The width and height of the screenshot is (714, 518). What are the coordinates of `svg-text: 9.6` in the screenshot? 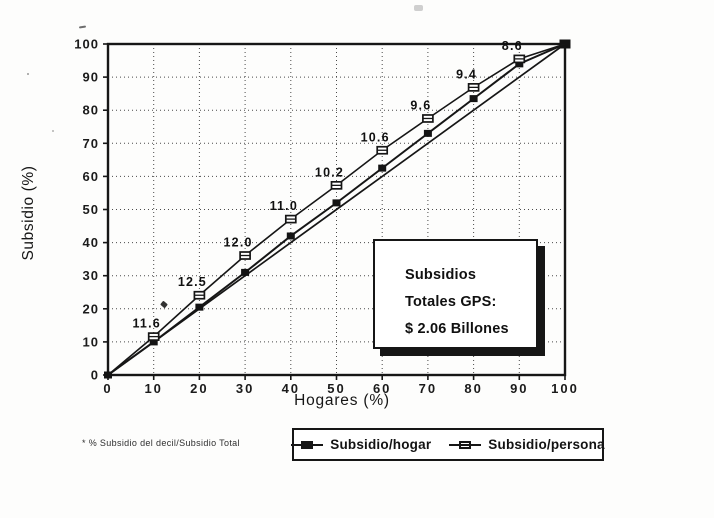 It's located at (420, 105).